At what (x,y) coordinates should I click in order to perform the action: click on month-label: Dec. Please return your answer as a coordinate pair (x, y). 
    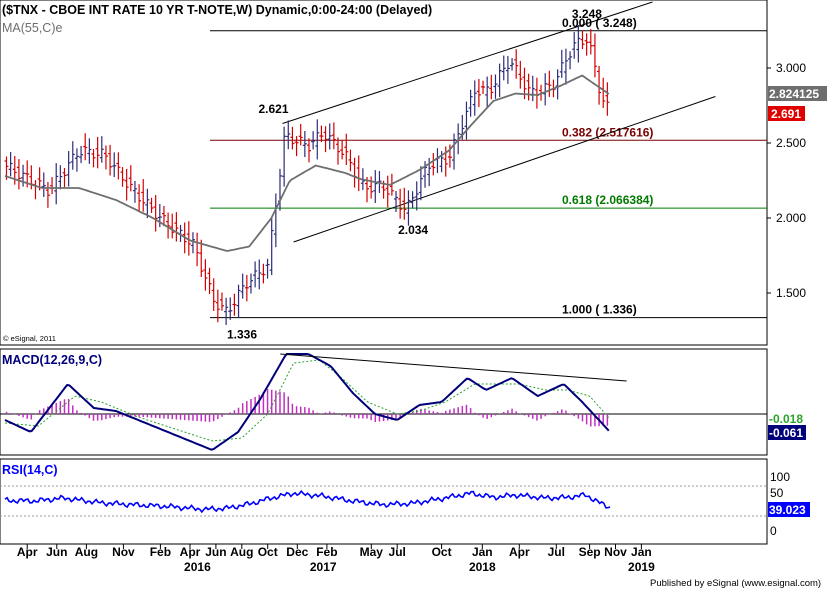
    Looking at the image, I should click on (297, 552).